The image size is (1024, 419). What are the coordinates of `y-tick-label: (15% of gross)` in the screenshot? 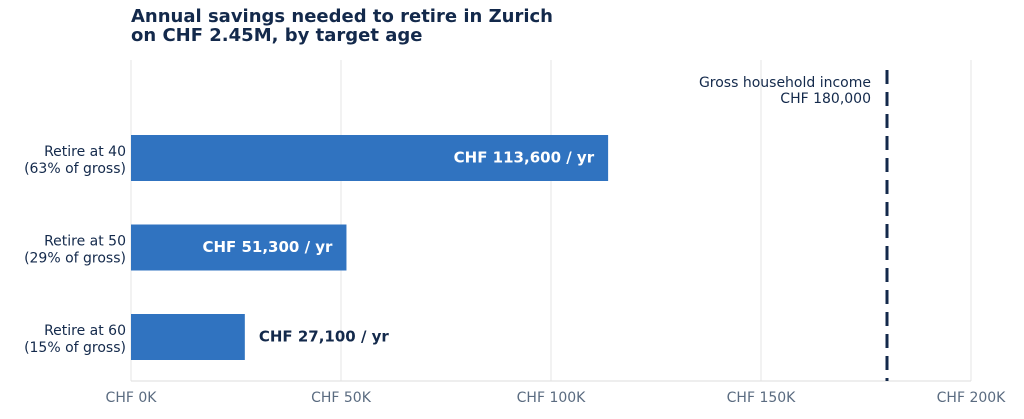 It's located at (75, 348).